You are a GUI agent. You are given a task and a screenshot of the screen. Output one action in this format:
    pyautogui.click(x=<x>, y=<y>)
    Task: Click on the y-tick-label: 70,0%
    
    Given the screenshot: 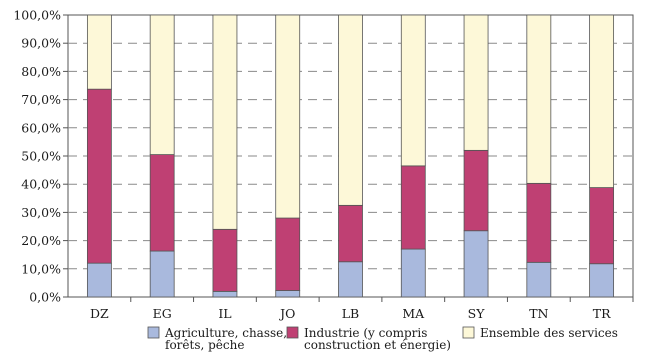 What is the action you would take?
    pyautogui.click(x=41, y=99)
    